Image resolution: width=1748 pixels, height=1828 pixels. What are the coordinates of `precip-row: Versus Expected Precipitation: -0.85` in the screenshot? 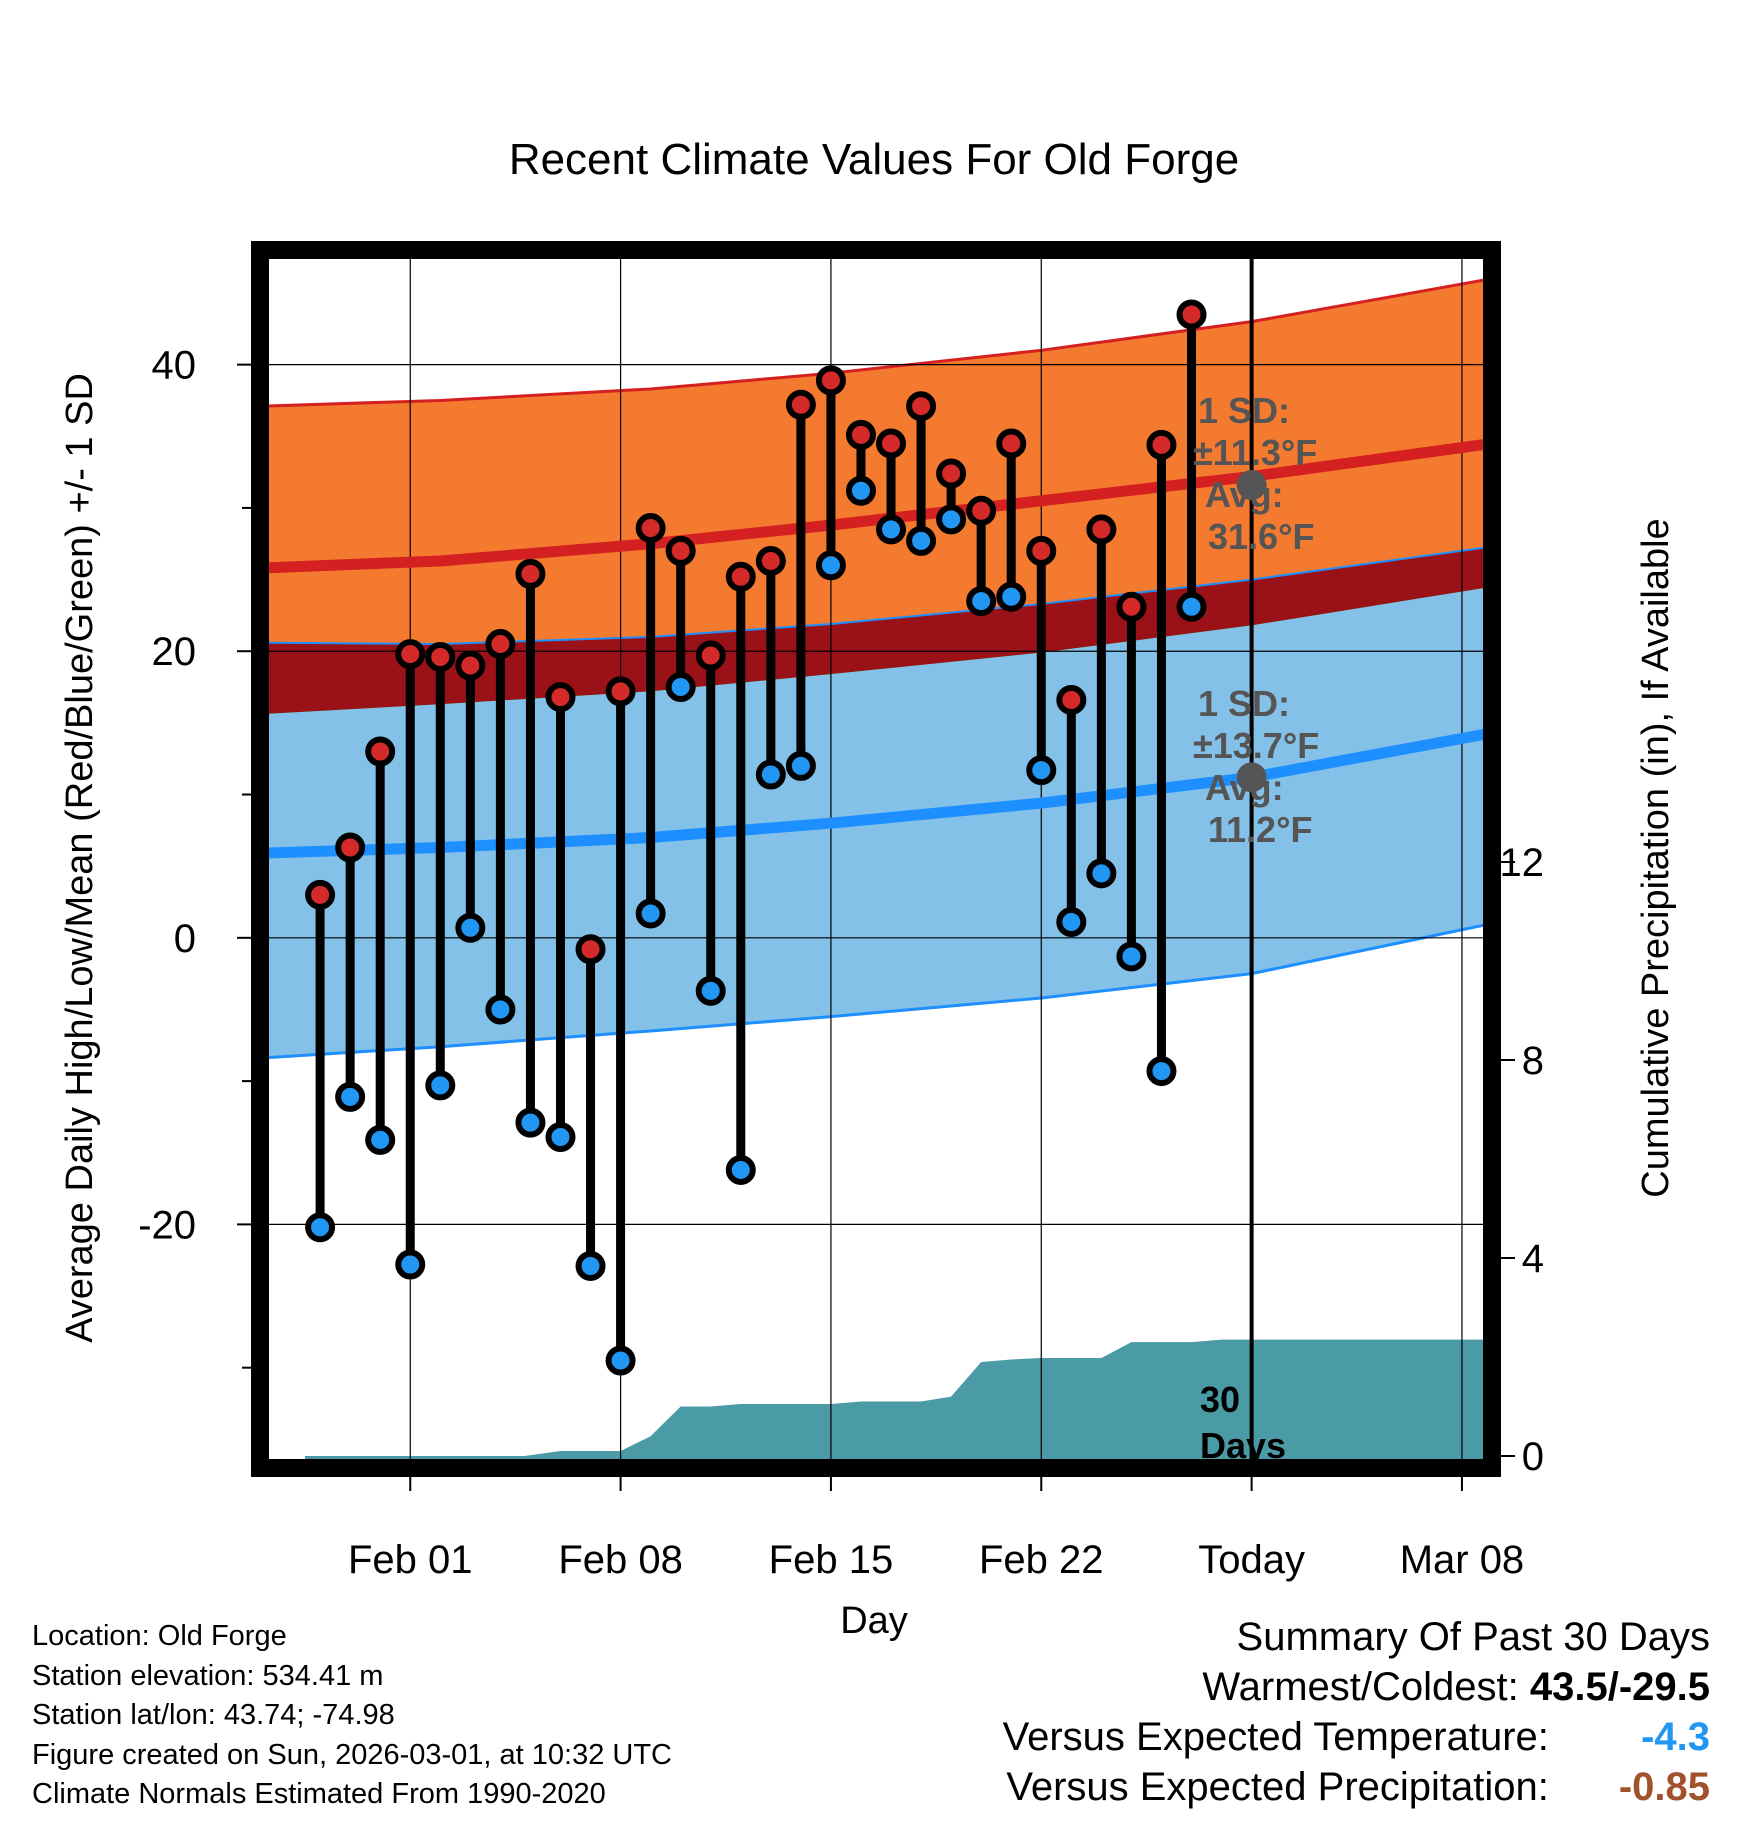 It's located at (1356, 1787).